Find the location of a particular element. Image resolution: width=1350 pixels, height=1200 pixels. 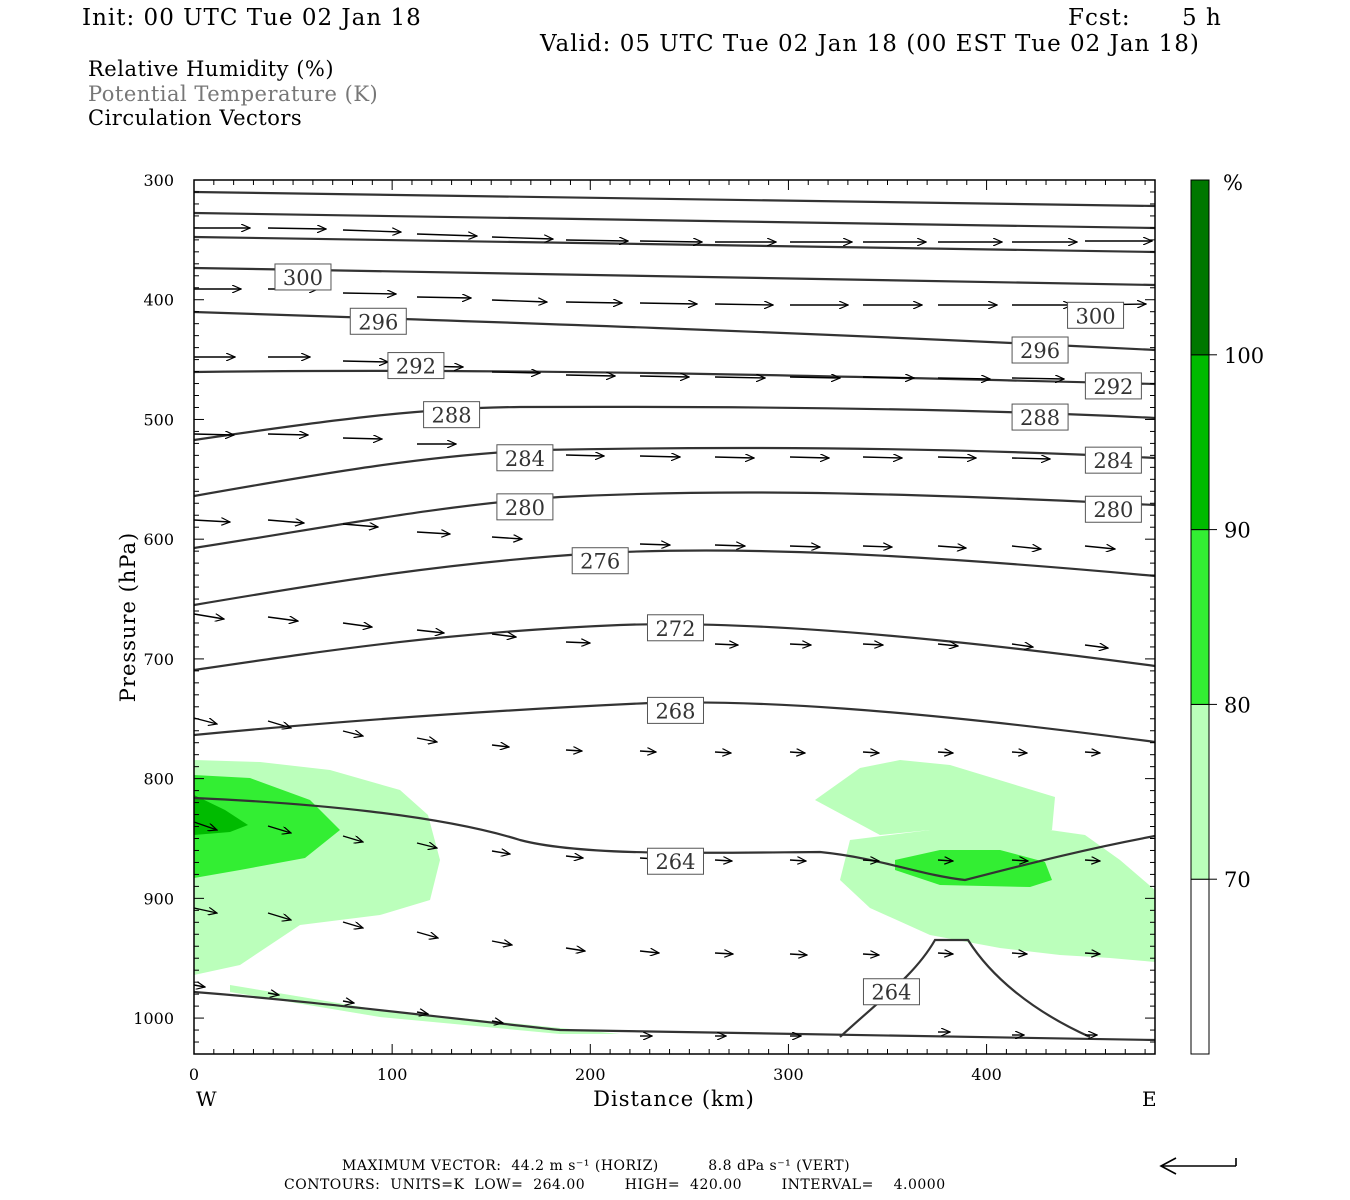

svg-text: 300 is located at coordinates (303, 278).